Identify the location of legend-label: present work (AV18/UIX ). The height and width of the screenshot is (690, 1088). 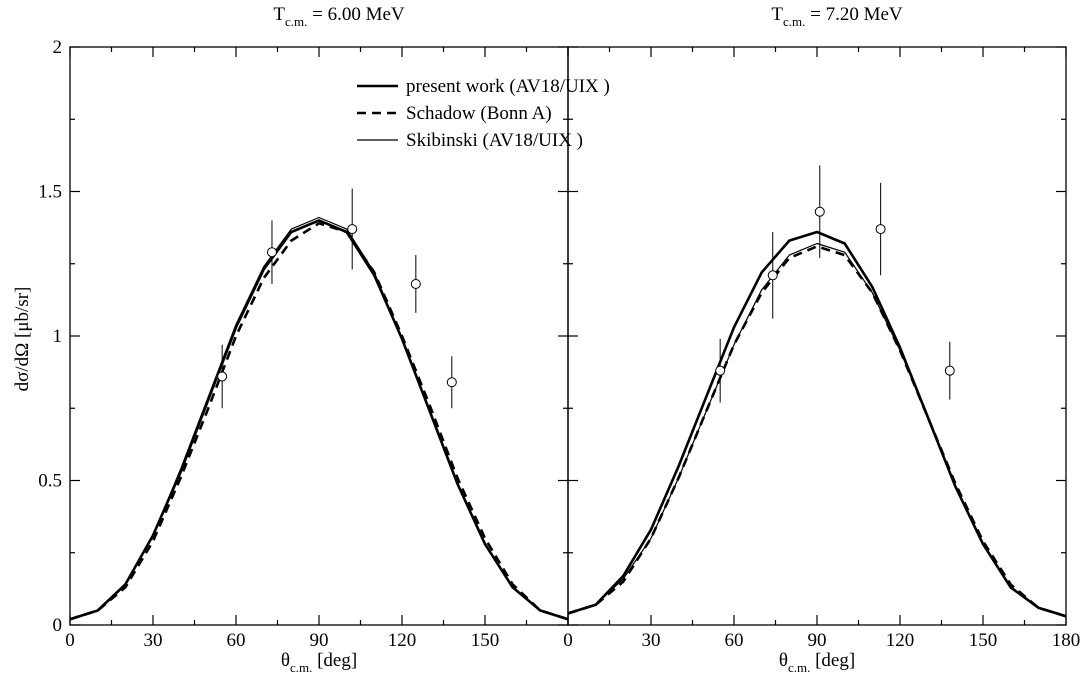
(508, 86).